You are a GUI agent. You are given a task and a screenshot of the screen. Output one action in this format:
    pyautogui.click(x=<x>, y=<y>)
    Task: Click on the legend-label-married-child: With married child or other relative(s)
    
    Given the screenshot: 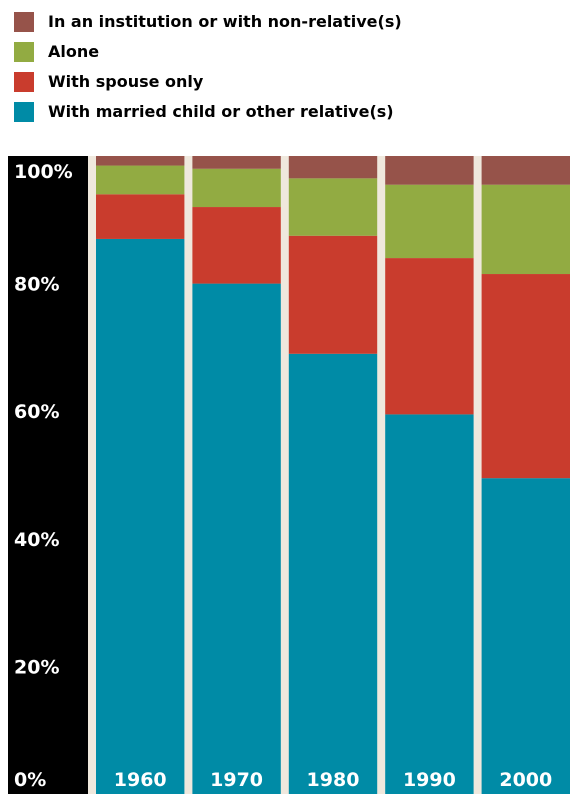 What is the action you would take?
    pyautogui.click(x=221, y=111)
    